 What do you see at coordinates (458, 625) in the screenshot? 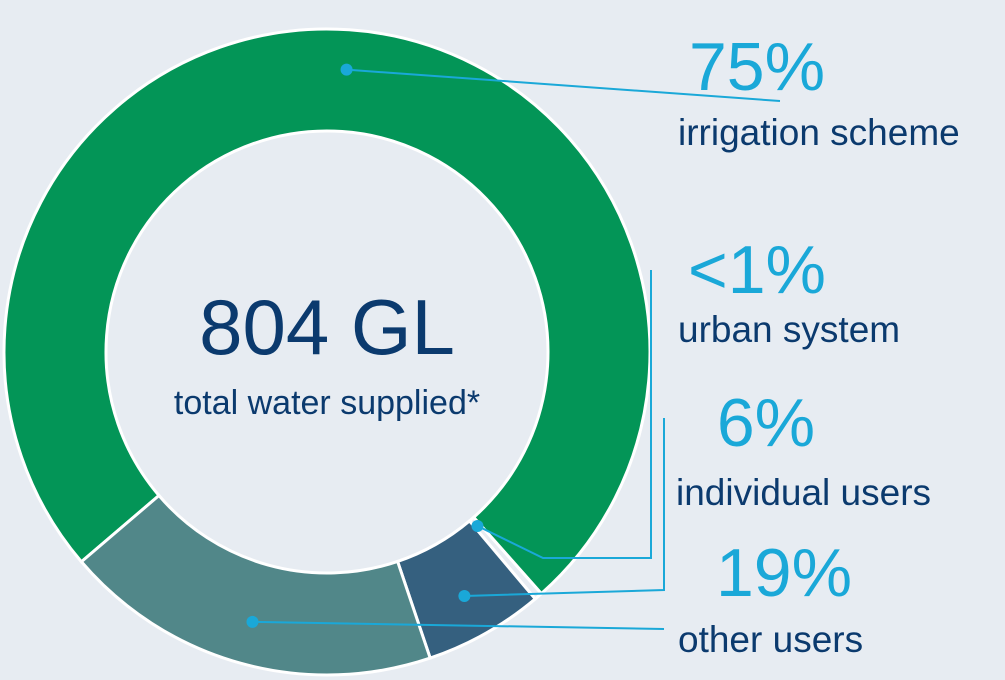
I see `leader-line-other` at bounding box center [458, 625].